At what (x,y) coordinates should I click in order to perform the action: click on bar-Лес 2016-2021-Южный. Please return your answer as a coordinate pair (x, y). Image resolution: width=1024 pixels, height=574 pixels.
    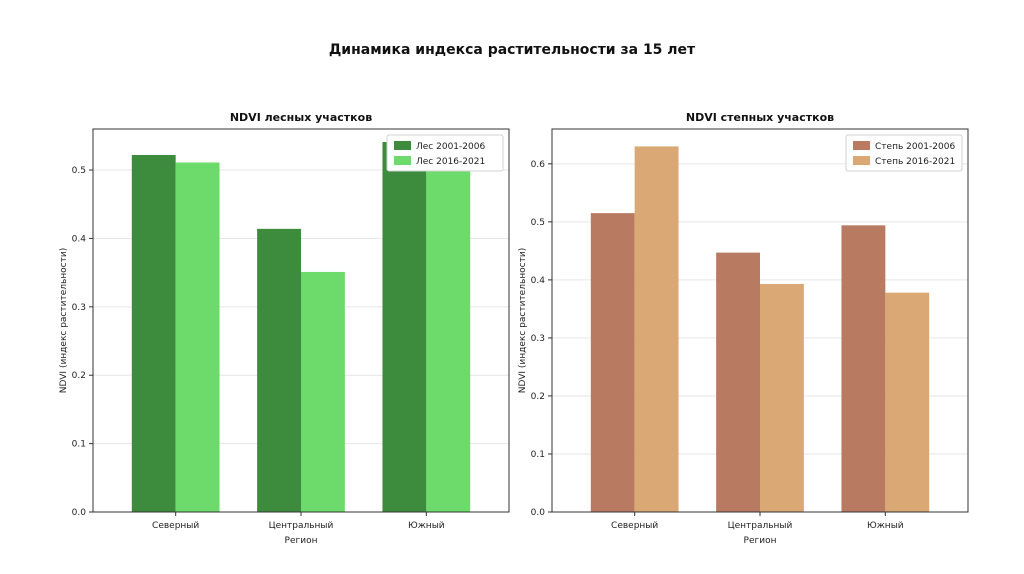
    Looking at the image, I should click on (448, 338).